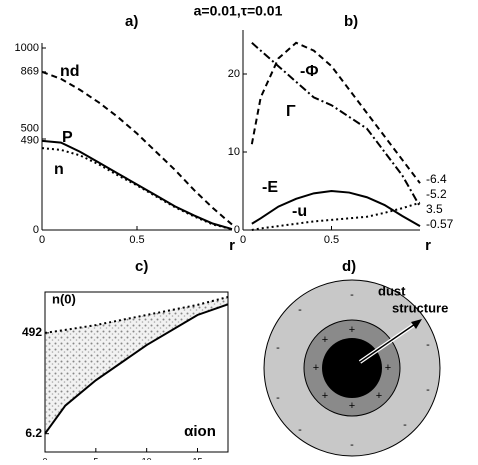  I want to click on end-value-label: 3.5, so click(434, 209).